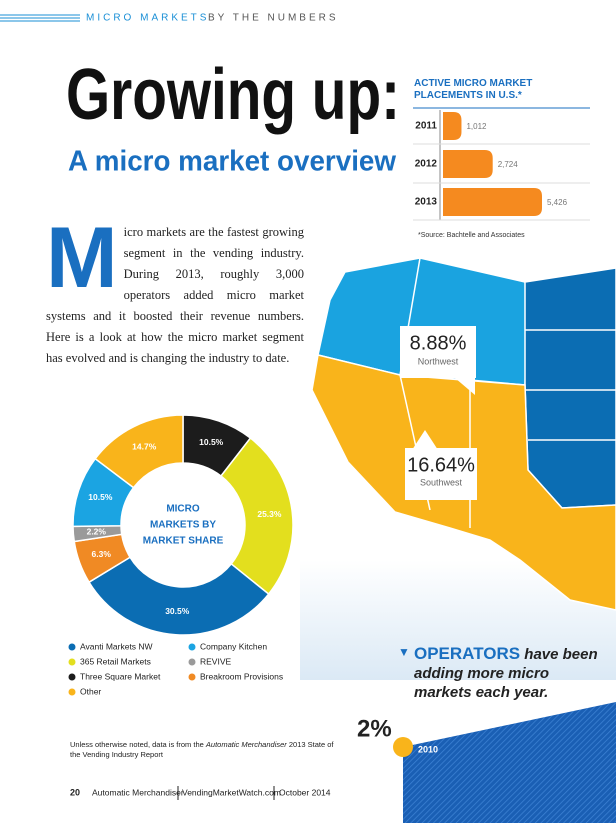 The image size is (616, 823). Describe the element at coordinates (75, 792) in the screenshot. I see `page-number: 20` at that location.